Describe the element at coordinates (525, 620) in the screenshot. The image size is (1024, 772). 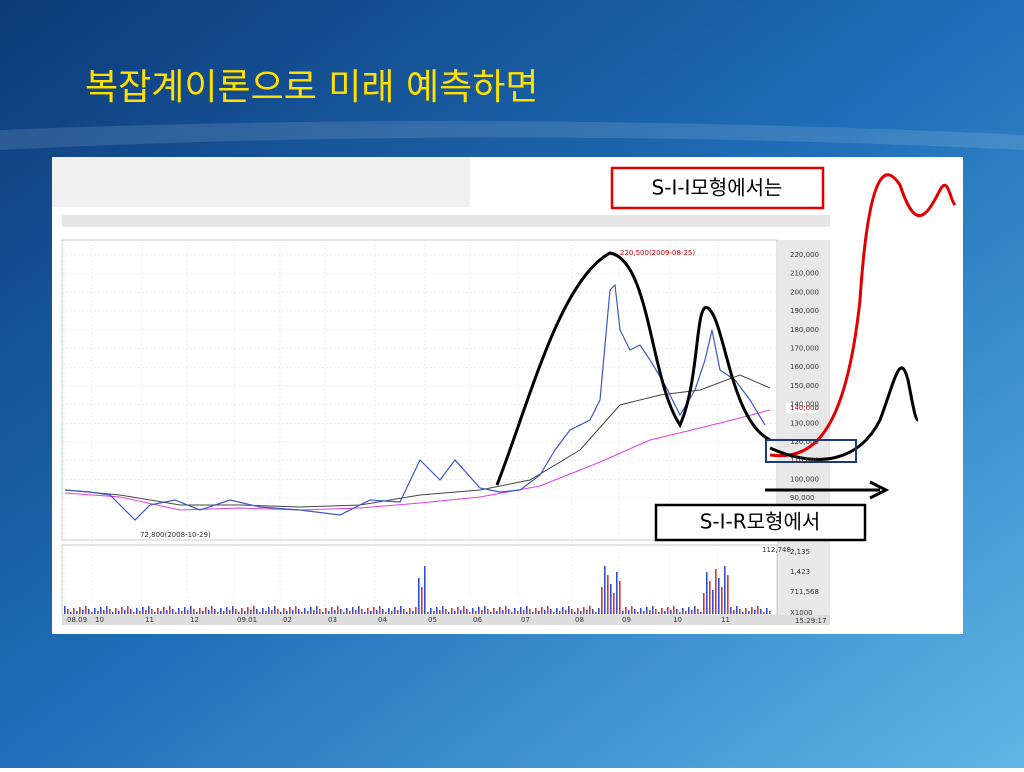
I see `date-label: 07` at that location.